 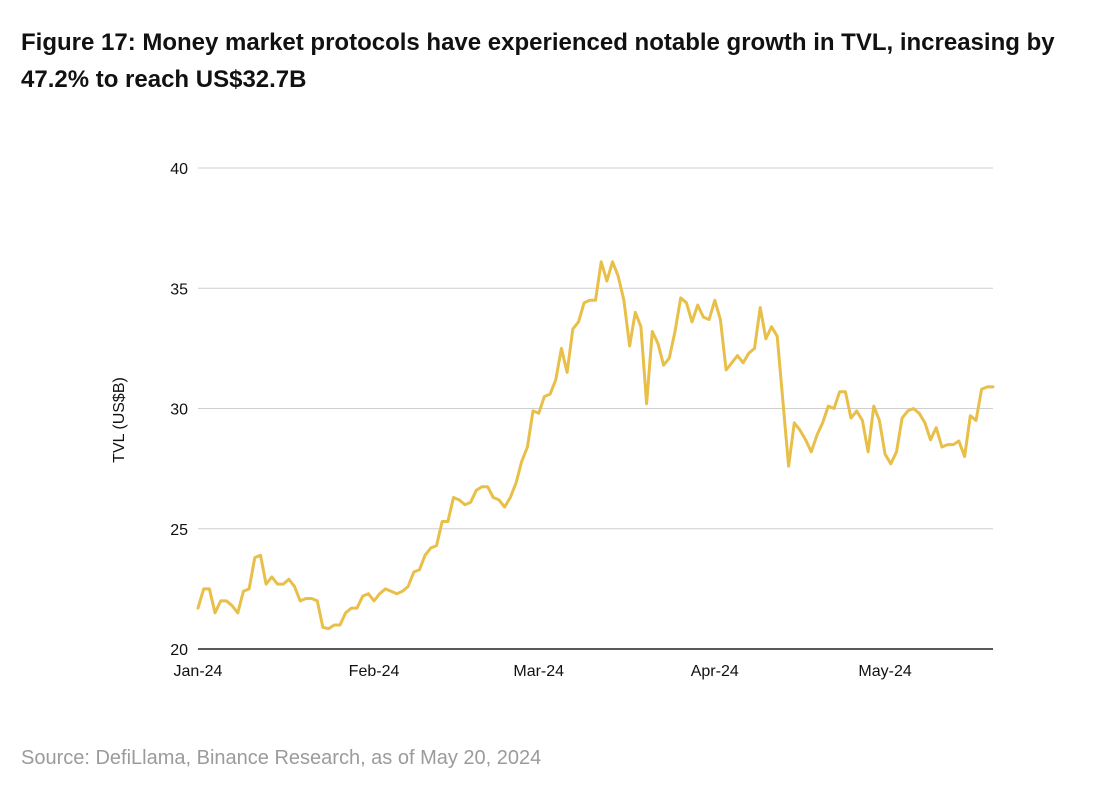 What do you see at coordinates (179, 650) in the screenshot?
I see `y-tick-label: 20` at bounding box center [179, 650].